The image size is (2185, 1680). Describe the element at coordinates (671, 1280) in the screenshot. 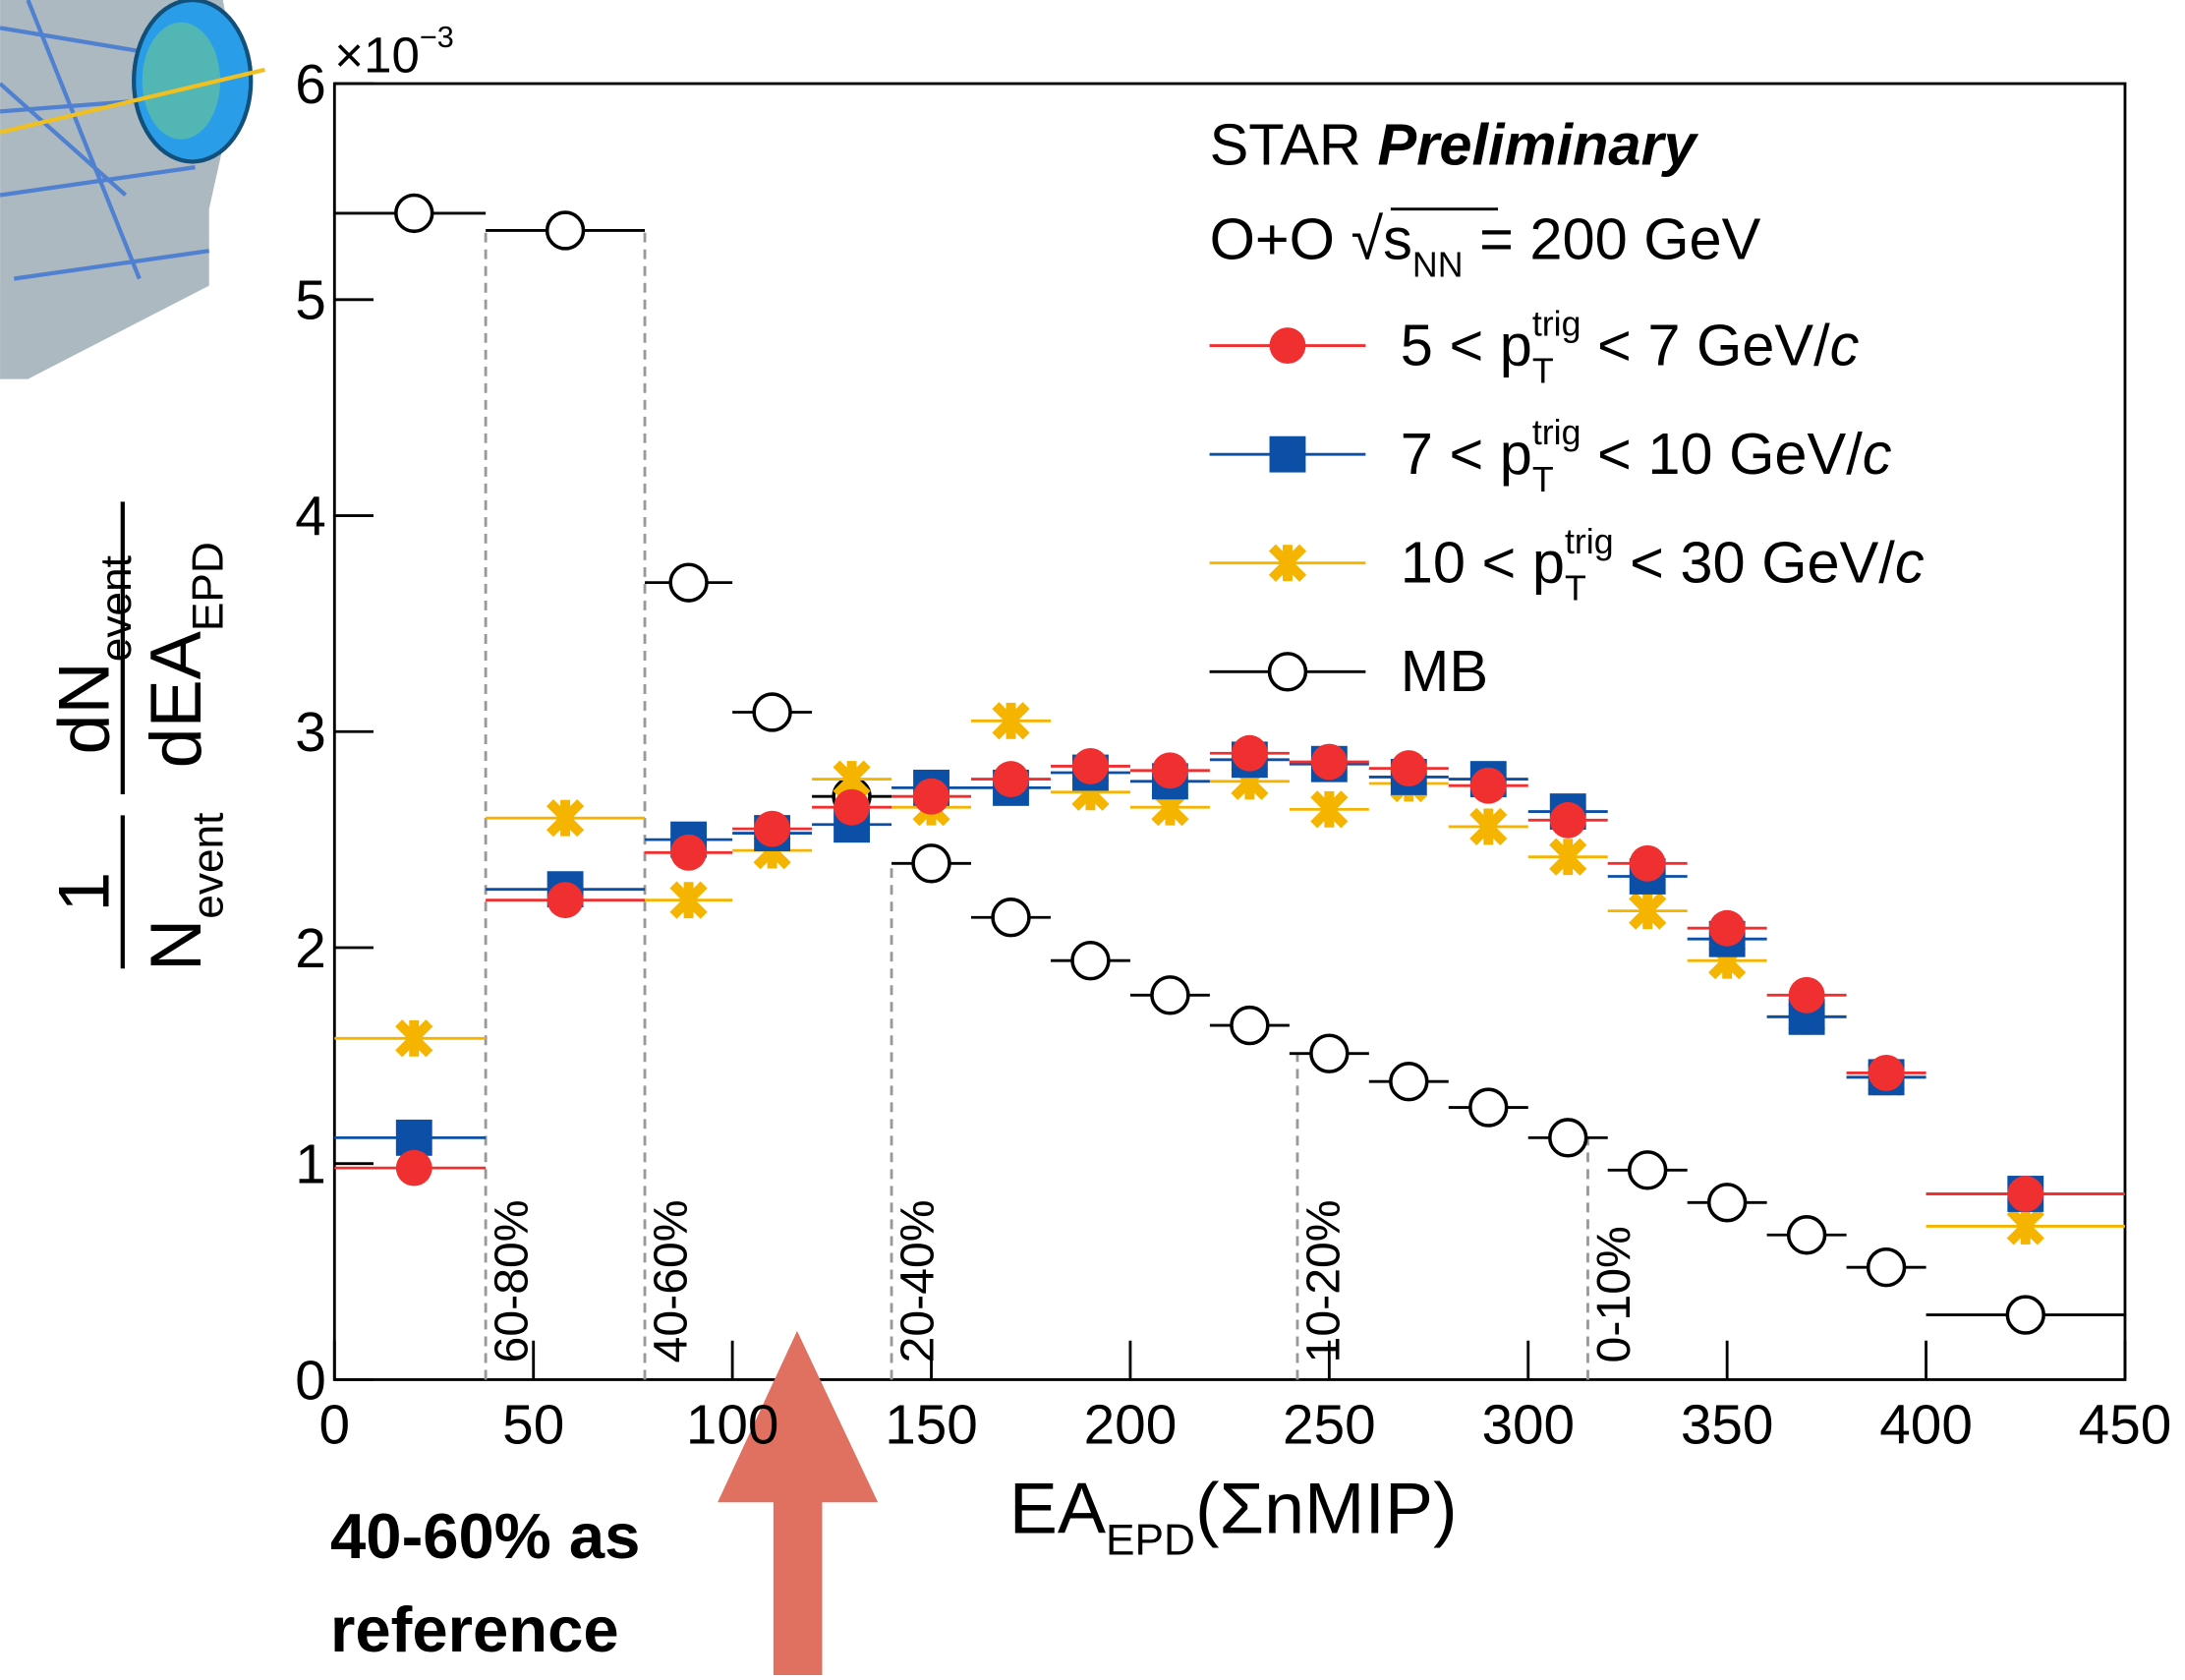

I see `centrality-label: 40-60%` at that location.